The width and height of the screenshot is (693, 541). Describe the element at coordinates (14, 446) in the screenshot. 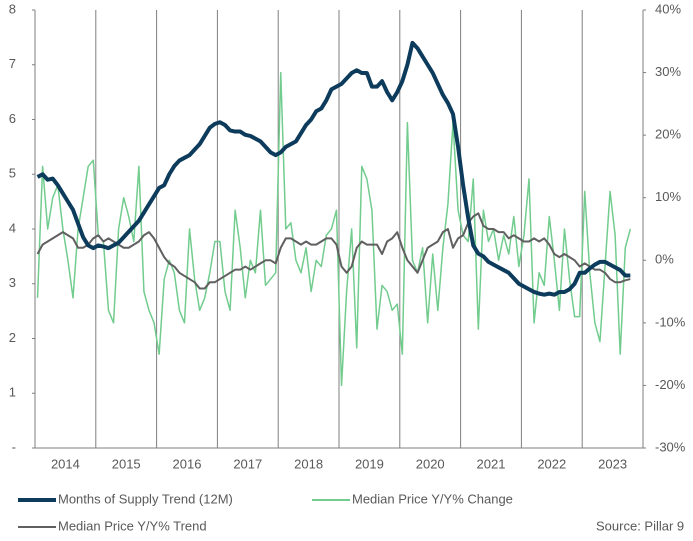

I see `y-tick-label: -` at that location.